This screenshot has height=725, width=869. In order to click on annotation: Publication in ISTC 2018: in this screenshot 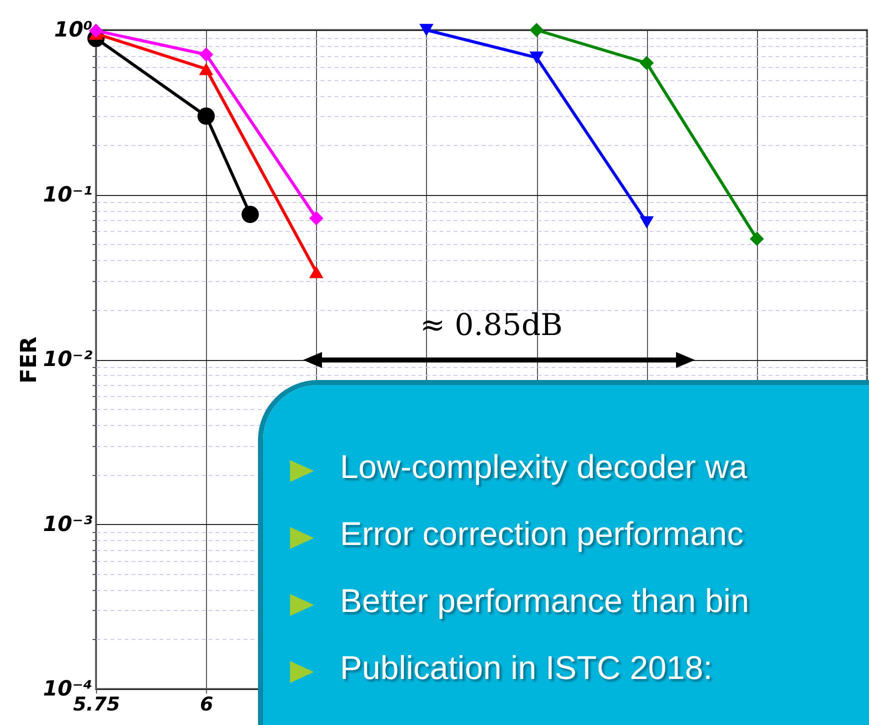, I will do `click(526, 668)`.